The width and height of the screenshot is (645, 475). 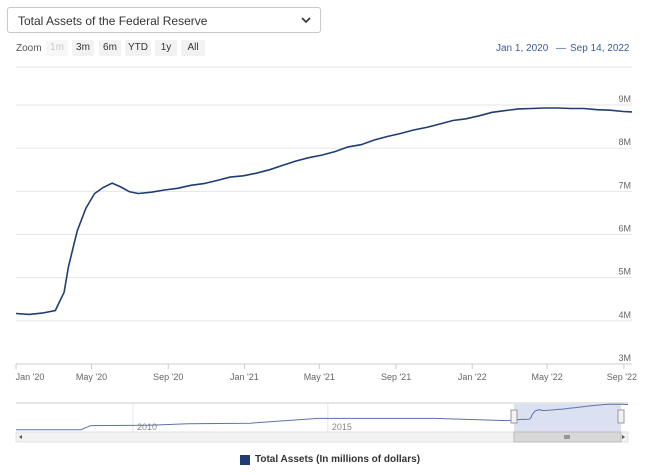 What do you see at coordinates (338, 459) in the screenshot?
I see `legend-label: Total Assets (In millions of dollars)` at bounding box center [338, 459].